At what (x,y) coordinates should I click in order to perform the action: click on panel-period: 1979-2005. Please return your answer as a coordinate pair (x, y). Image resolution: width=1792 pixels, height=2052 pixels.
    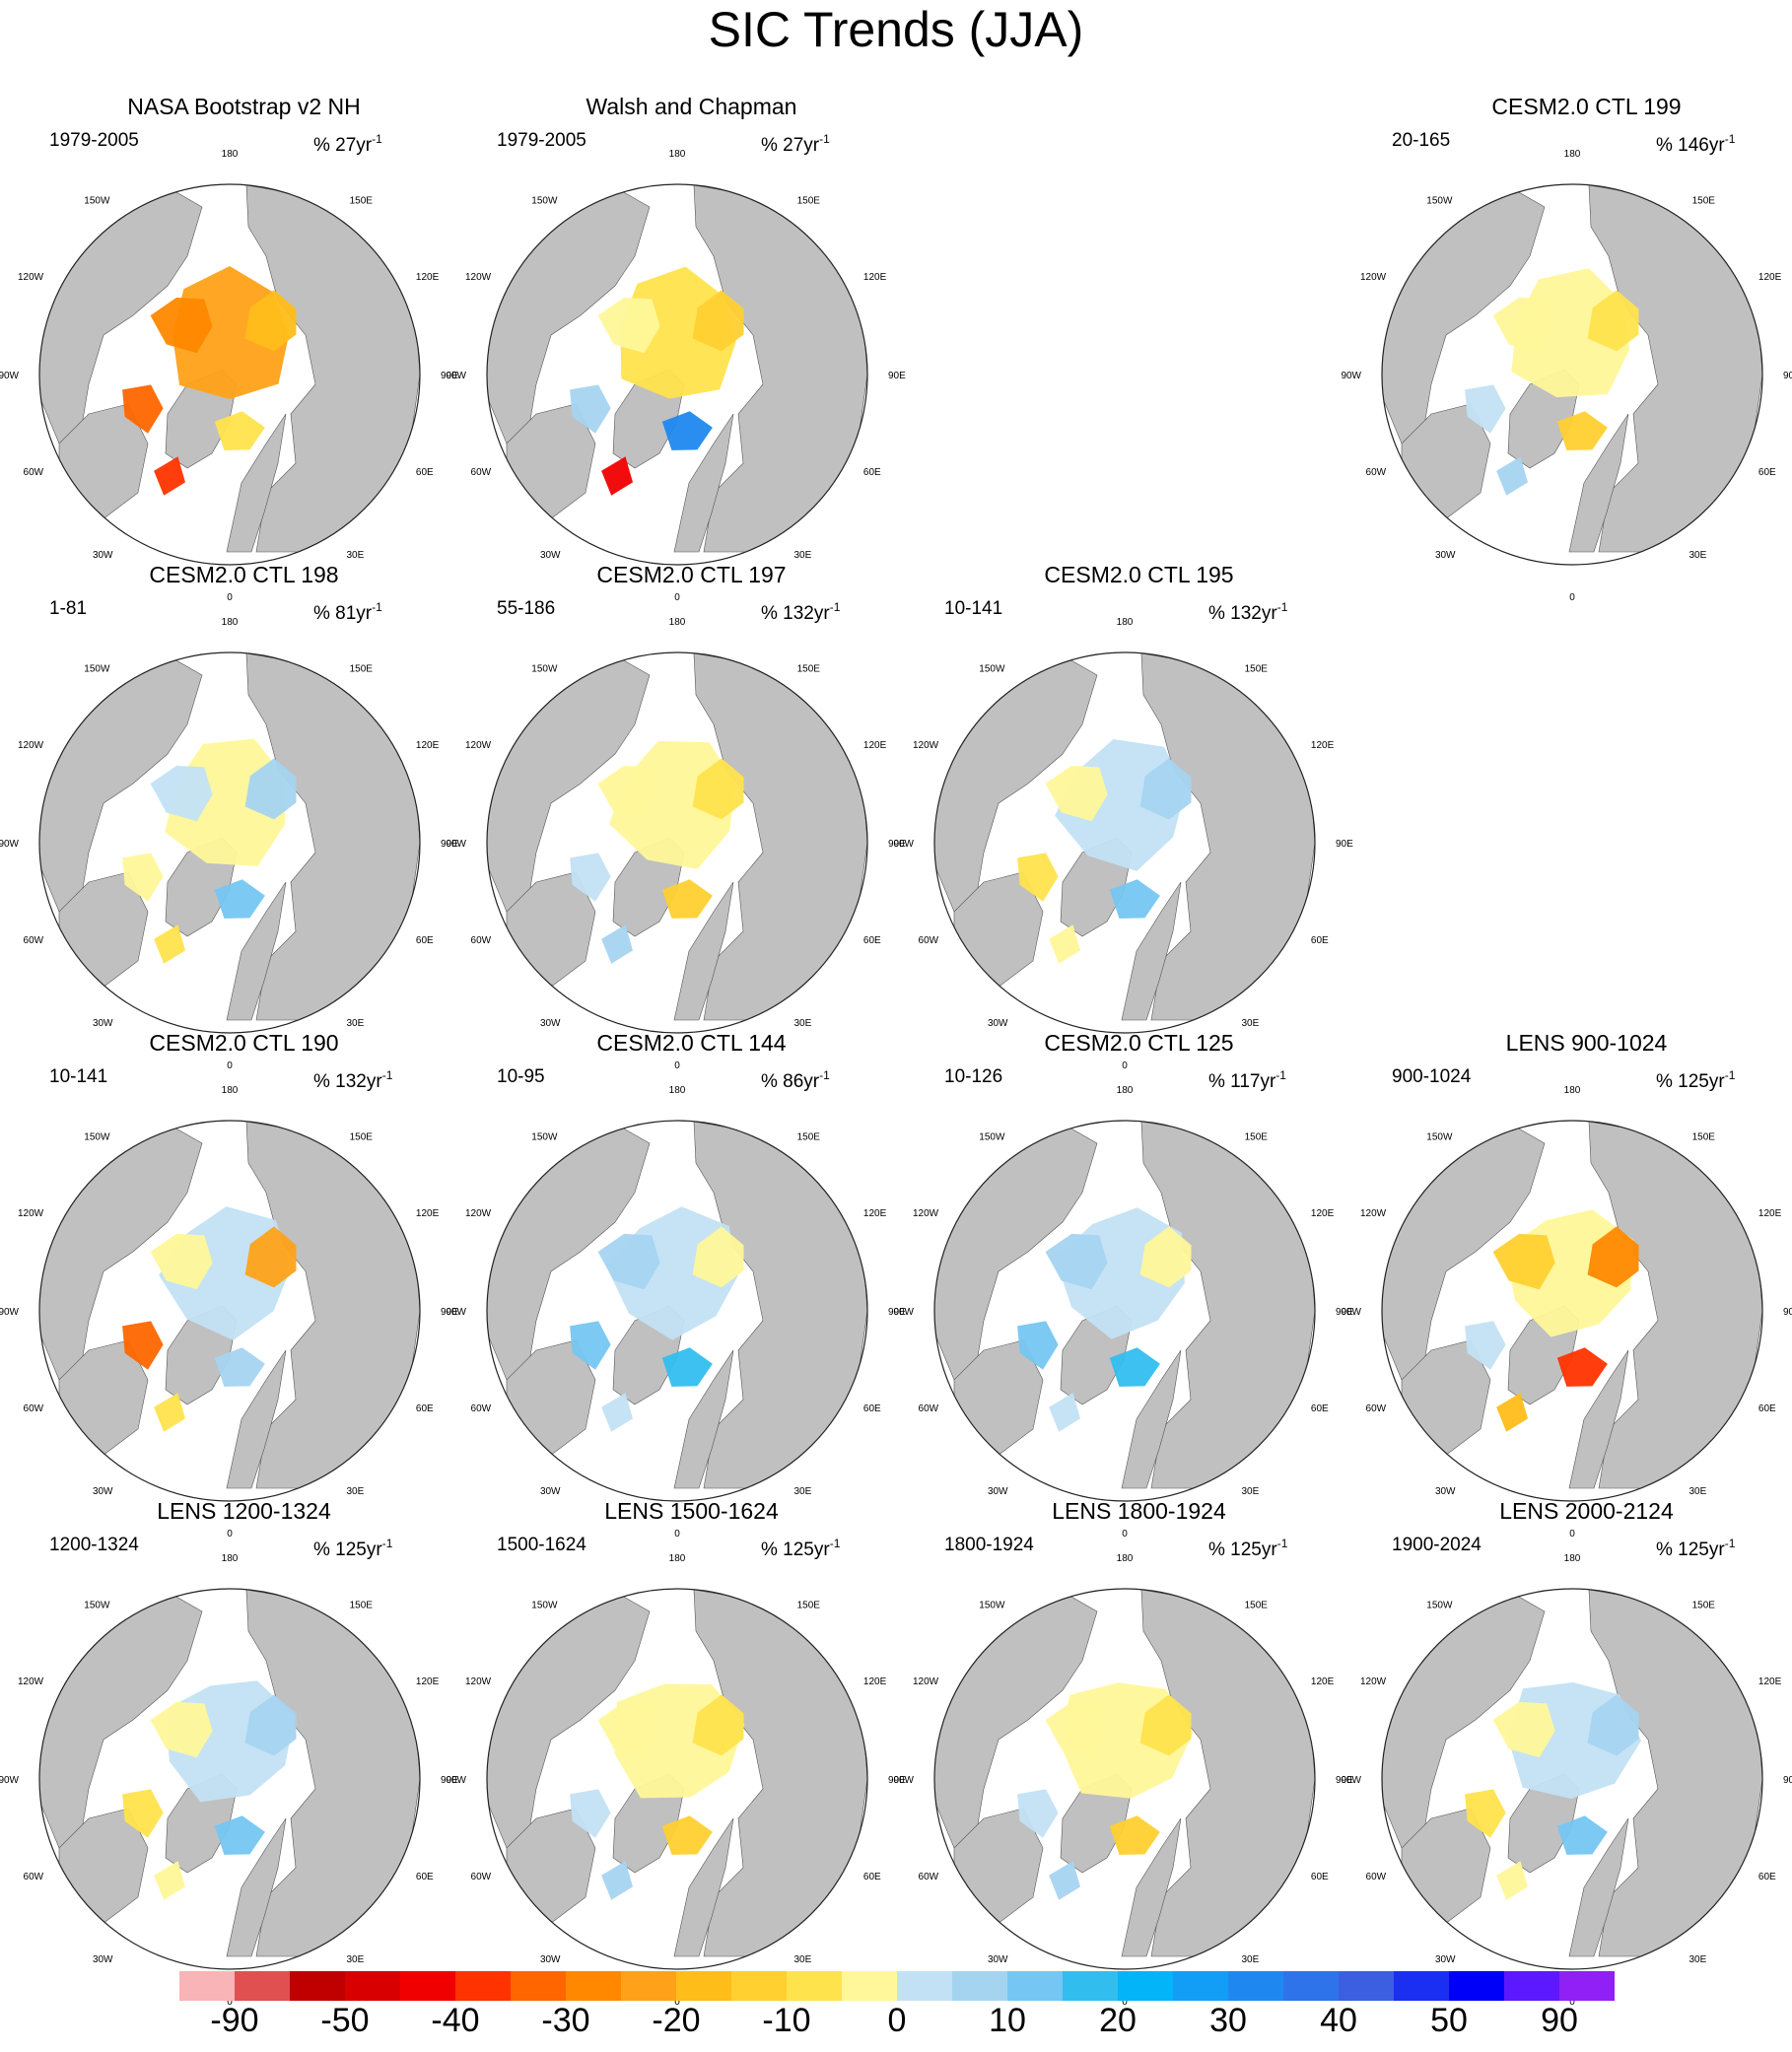
    Looking at the image, I should click on (541, 140).